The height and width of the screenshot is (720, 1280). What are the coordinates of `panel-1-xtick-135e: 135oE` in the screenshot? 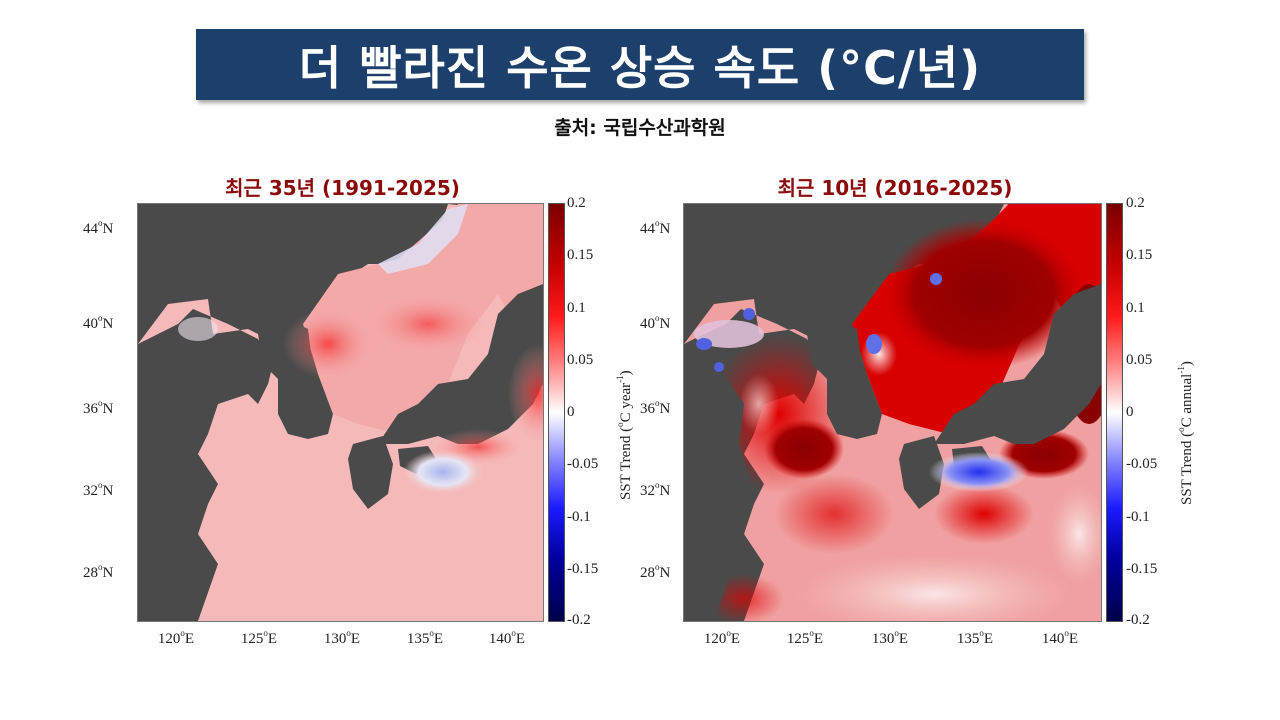 It's located at (425, 637).